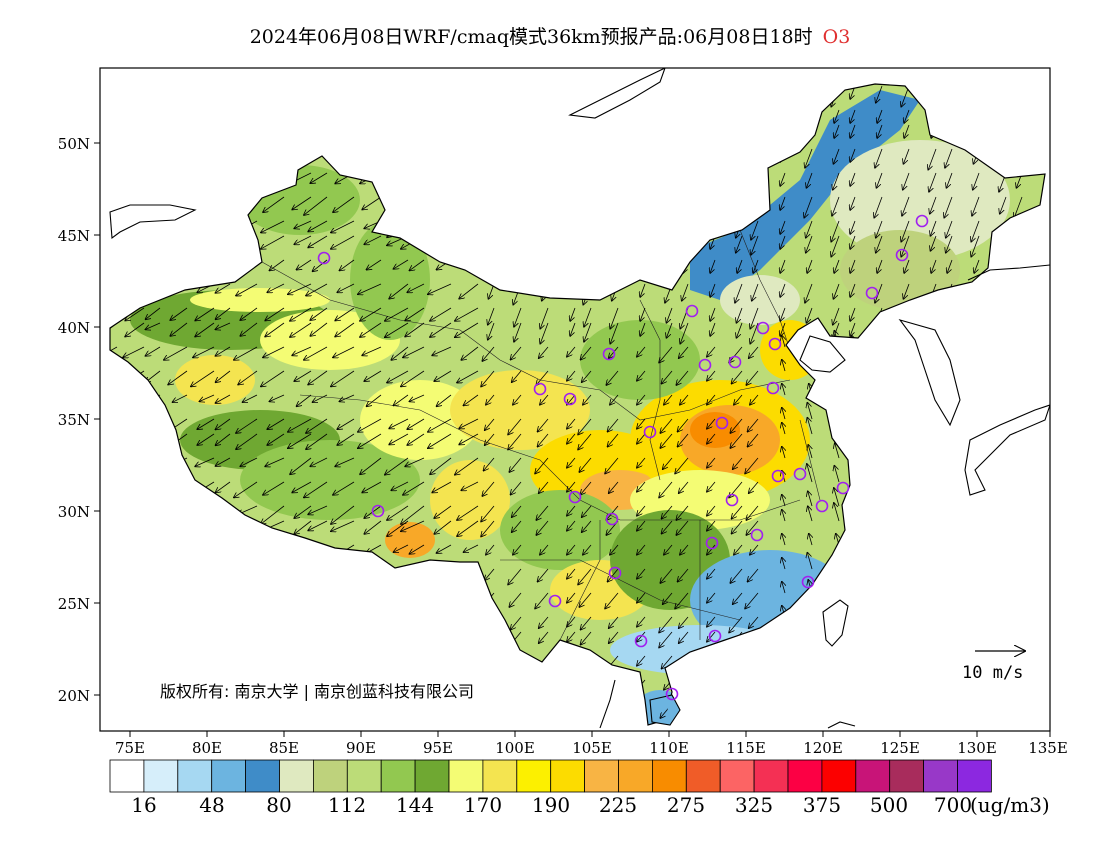 Image resolution: width=1100 pixels, height=850 pixels. I want to click on lat-tick-30: 30N, so click(74, 512).